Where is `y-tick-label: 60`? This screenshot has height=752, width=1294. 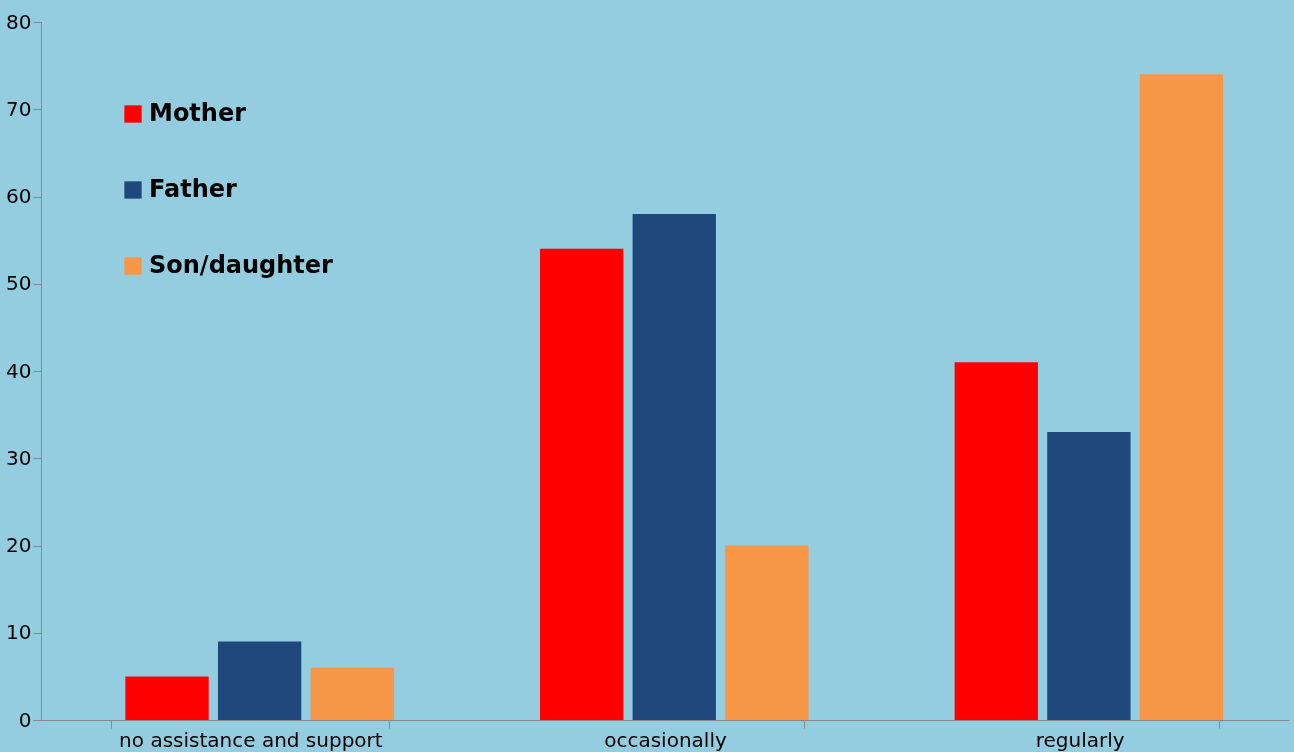
y-tick-label: 60 is located at coordinates (19, 196).